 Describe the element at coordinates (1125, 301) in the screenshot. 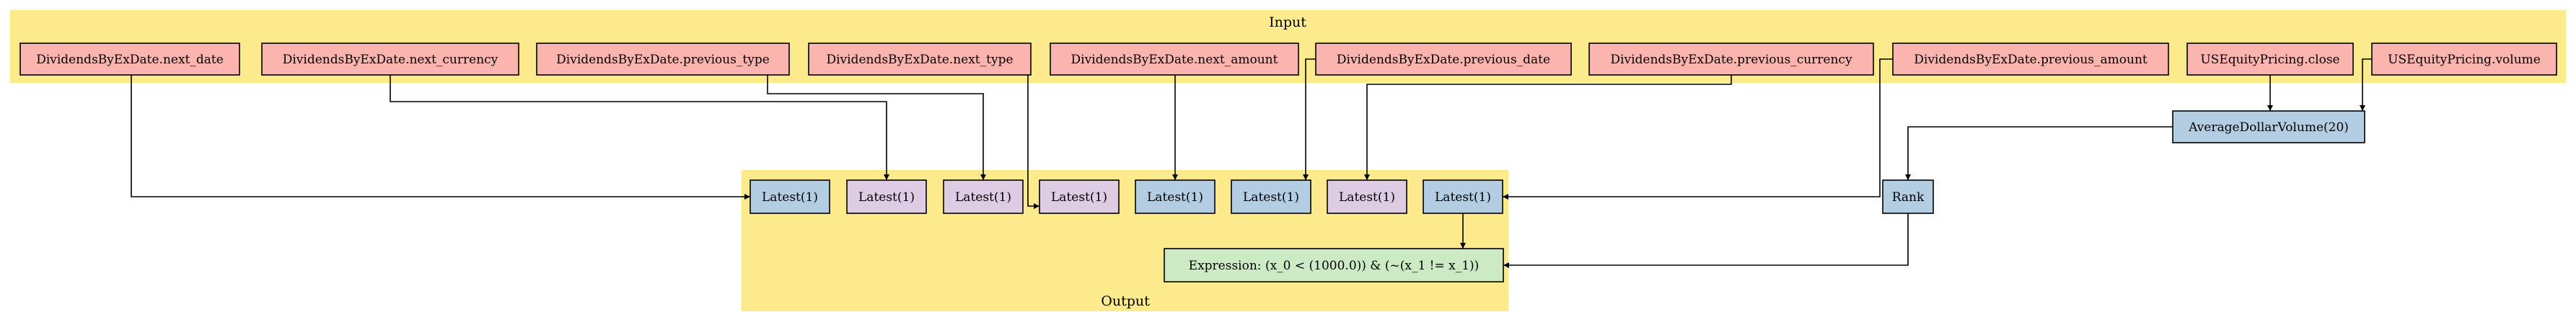

I see `output-cluster-label: Output` at that location.